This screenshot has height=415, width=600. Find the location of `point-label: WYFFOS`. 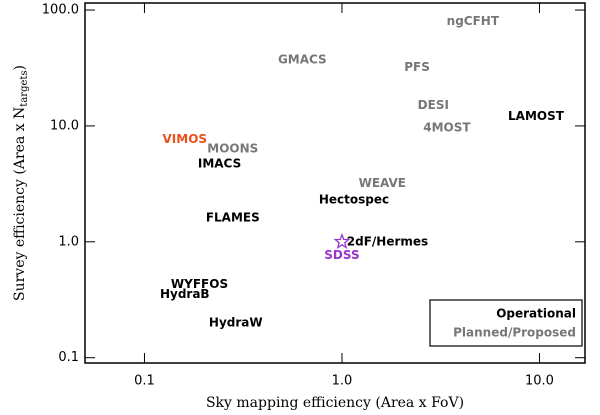

point-label: WYFFOS is located at coordinates (199, 284).